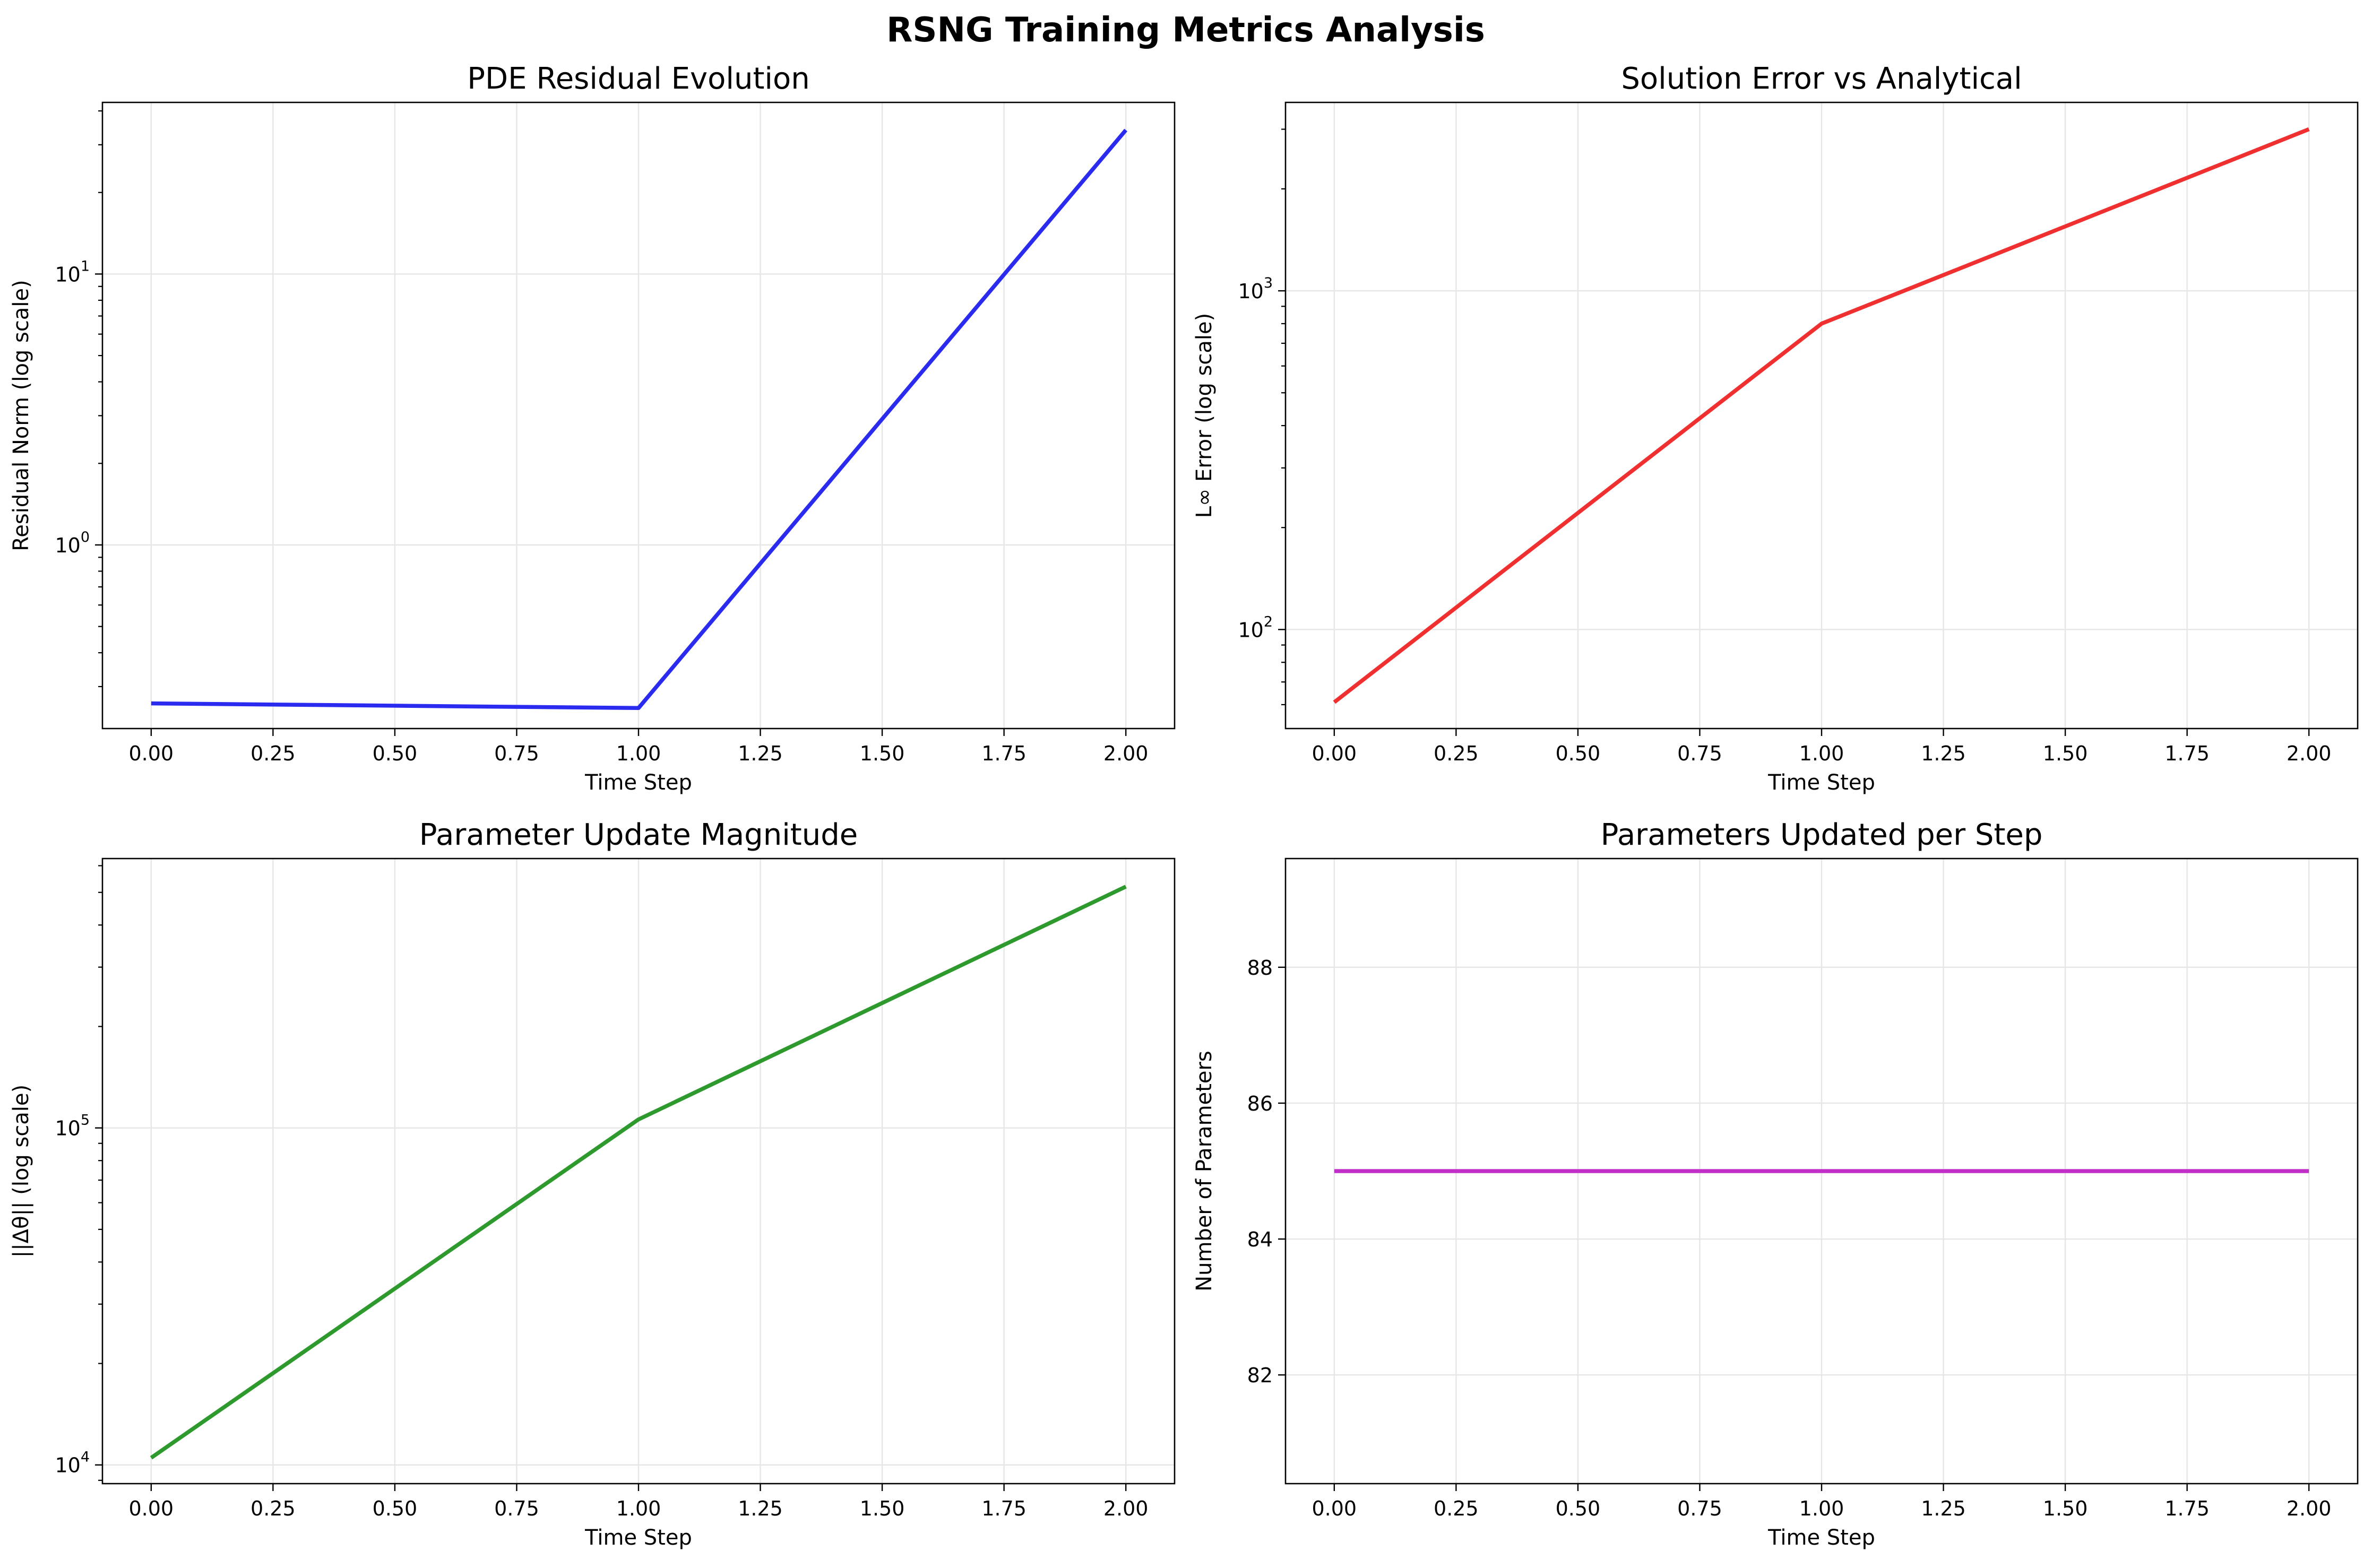  I want to click on residual-xtick-label-6: 1.50, so click(882, 753).